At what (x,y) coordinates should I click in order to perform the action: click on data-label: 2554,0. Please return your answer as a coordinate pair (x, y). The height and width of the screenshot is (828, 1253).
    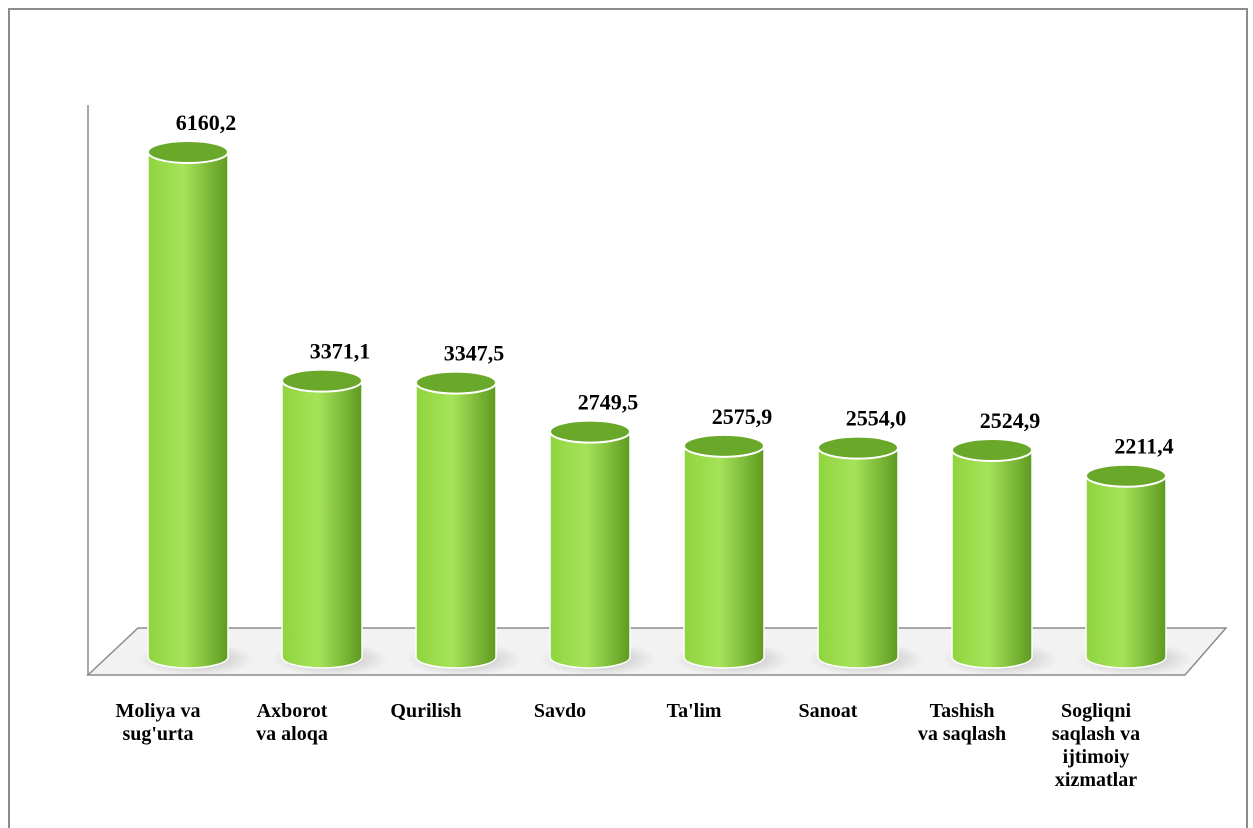
    Looking at the image, I should click on (876, 418).